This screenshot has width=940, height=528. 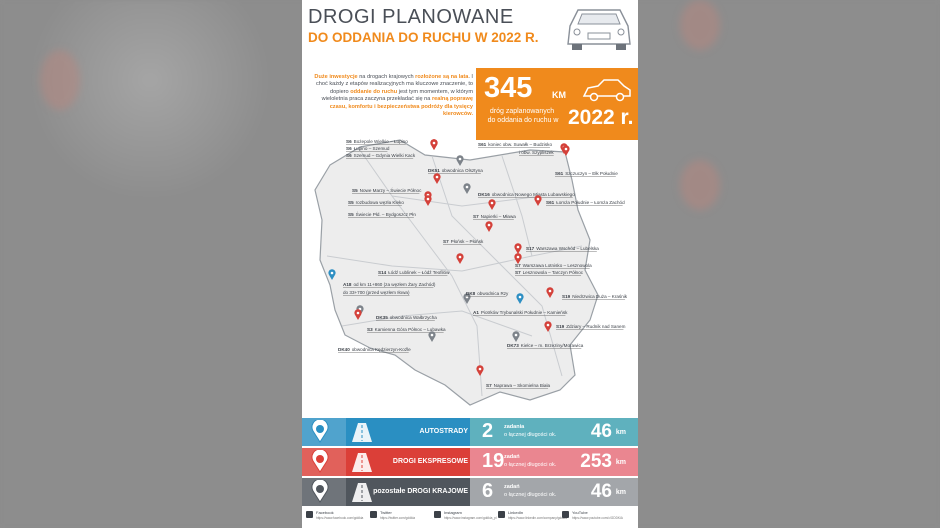 What do you see at coordinates (596, 461) in the screenshot?
I see `row-length: 253` at bounding box center [596, 461].